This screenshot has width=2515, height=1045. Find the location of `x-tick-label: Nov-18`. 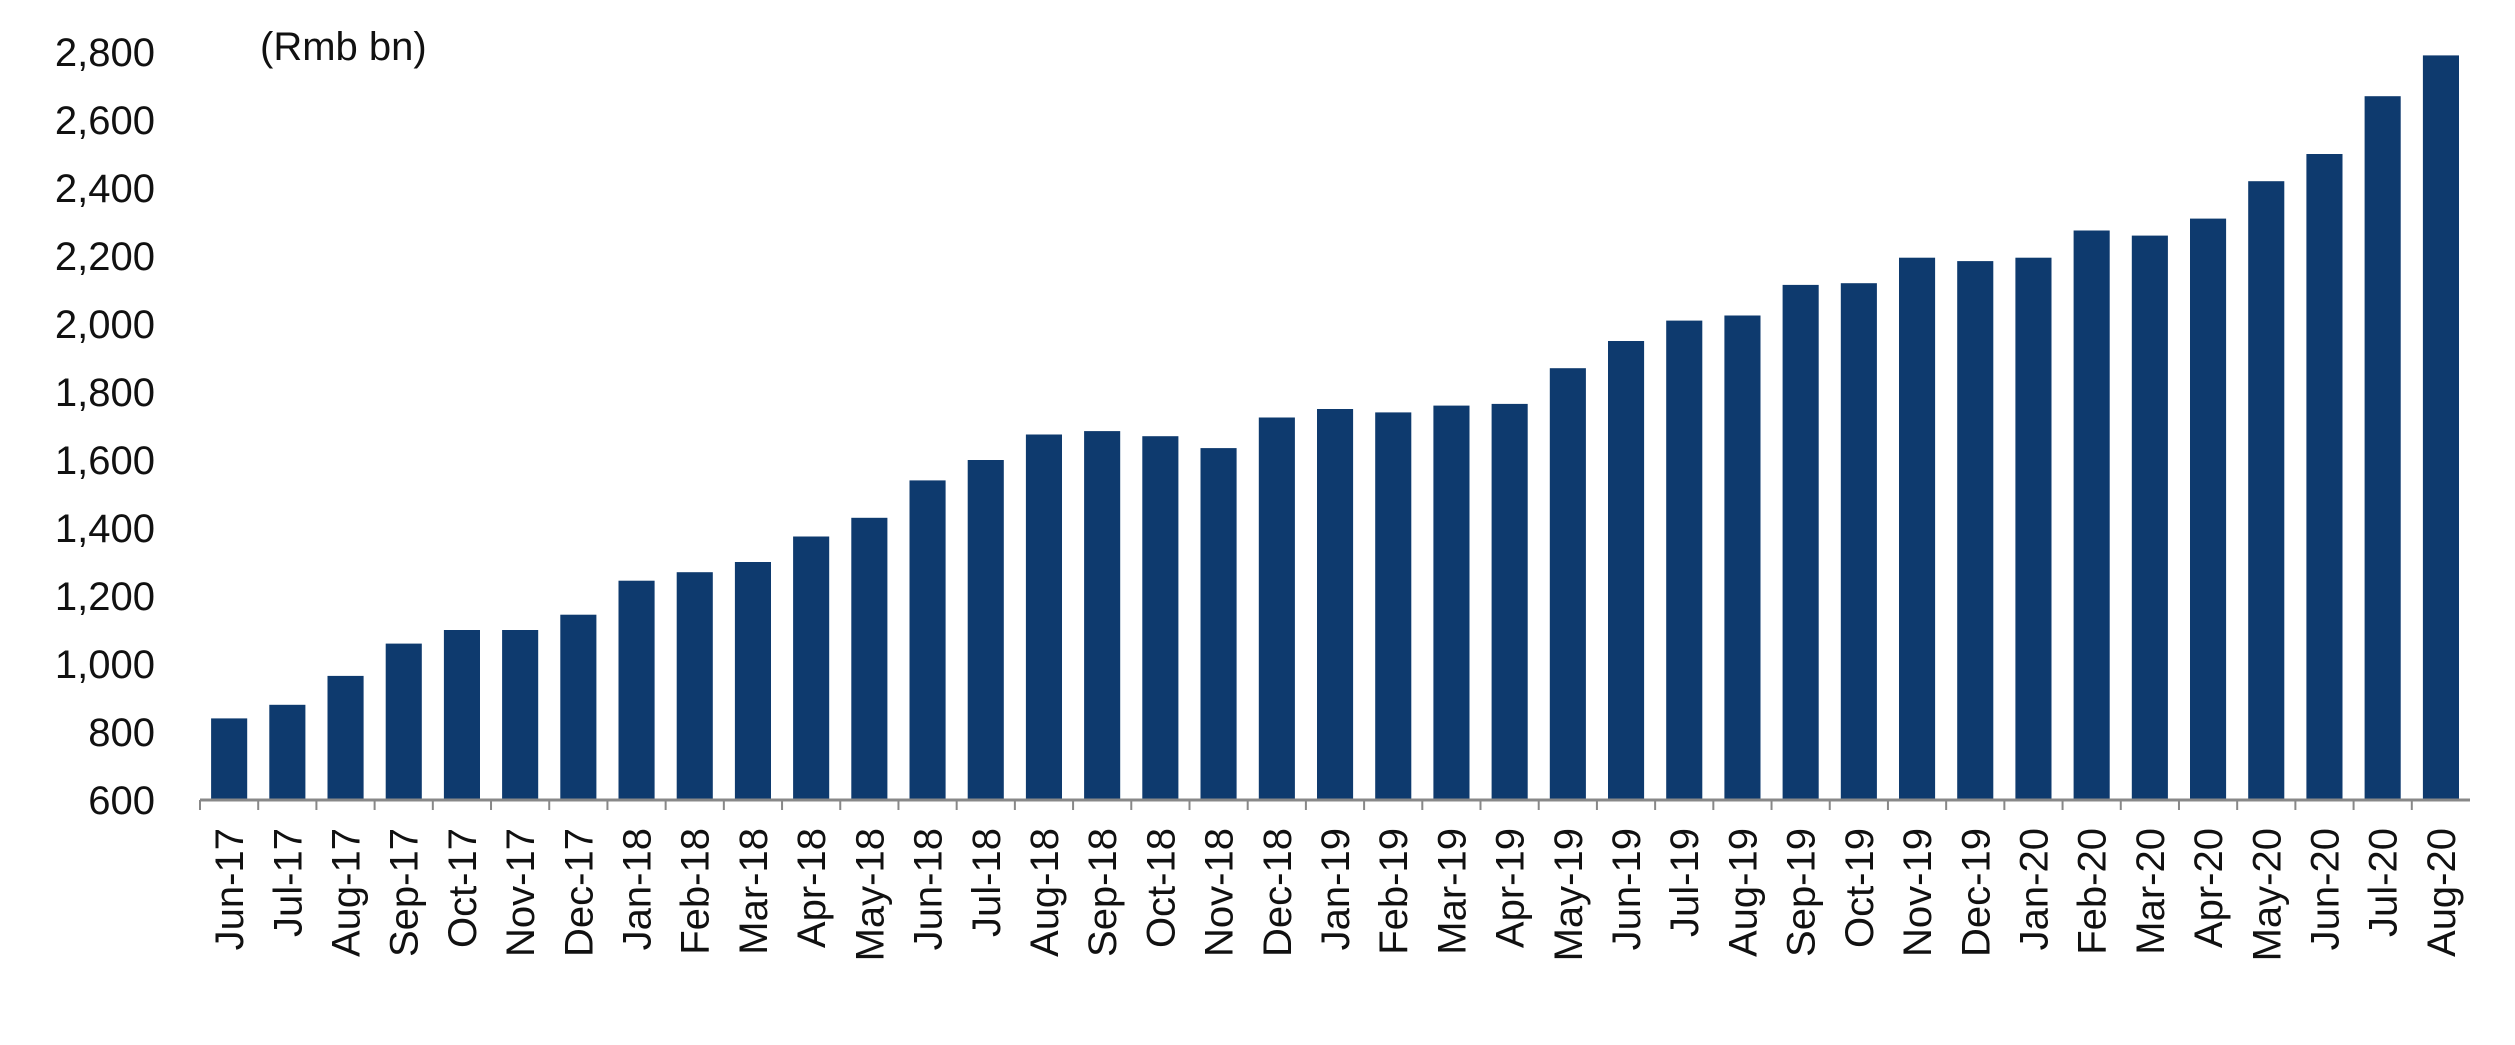

x-tick-label: Nov-18 is located at coordinates (1220, 892).